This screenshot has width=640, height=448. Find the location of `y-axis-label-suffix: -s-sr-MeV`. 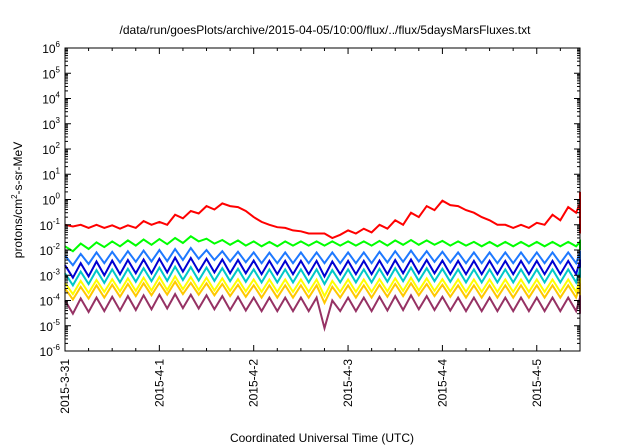

y-axis-label-suffix: -s-sr-MeV is located at coordinates (18, 168).